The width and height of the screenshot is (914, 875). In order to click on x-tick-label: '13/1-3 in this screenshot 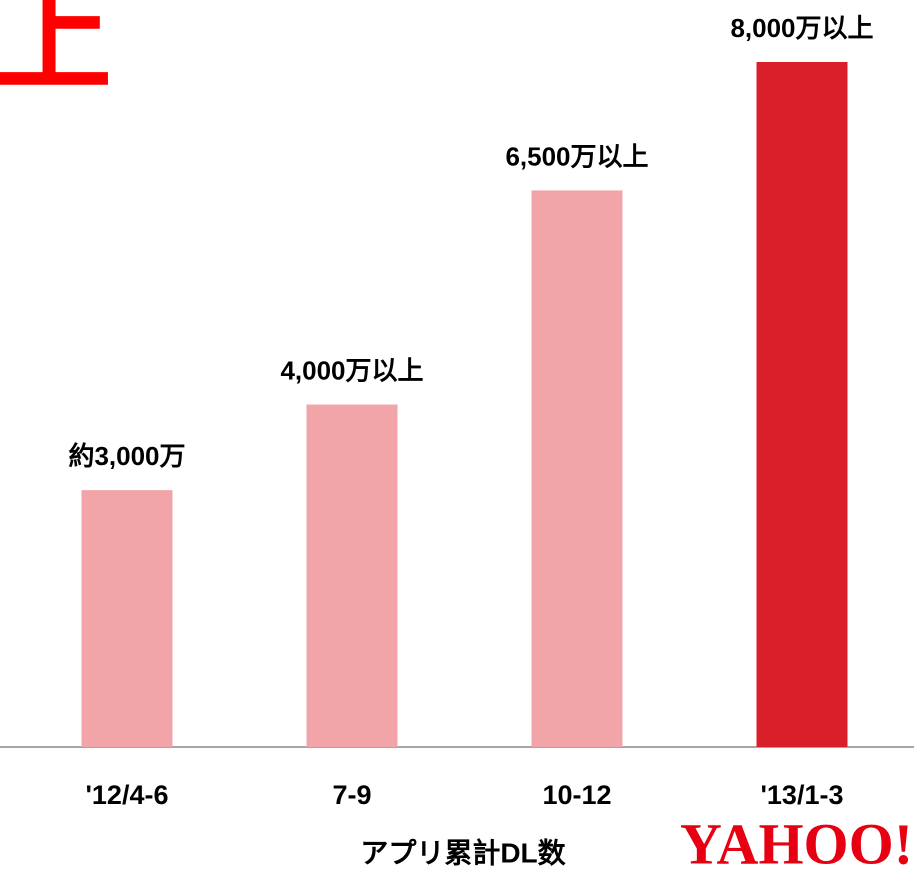, I will do `click(802, 795)`.